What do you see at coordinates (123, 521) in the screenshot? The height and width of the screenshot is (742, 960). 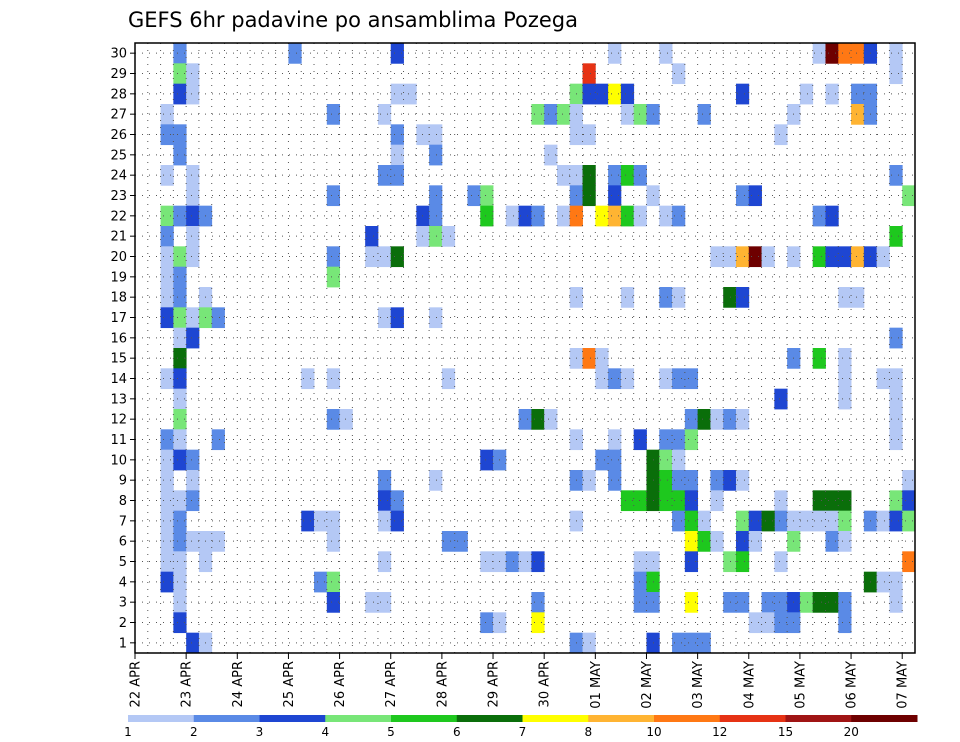 I see `y-tick-label: 7` at bounding box center [123, 521].